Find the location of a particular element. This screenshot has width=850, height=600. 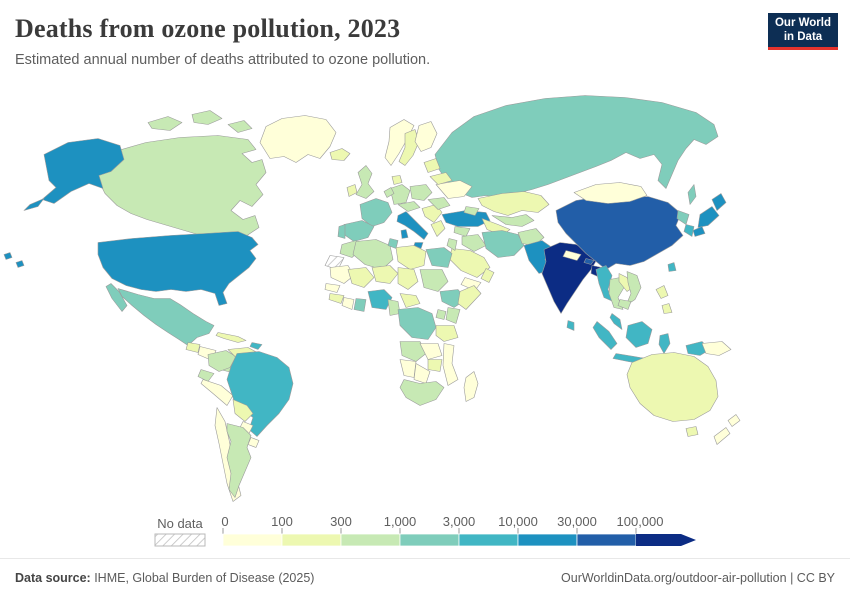

country-mali is located at coordinates (361, 277).